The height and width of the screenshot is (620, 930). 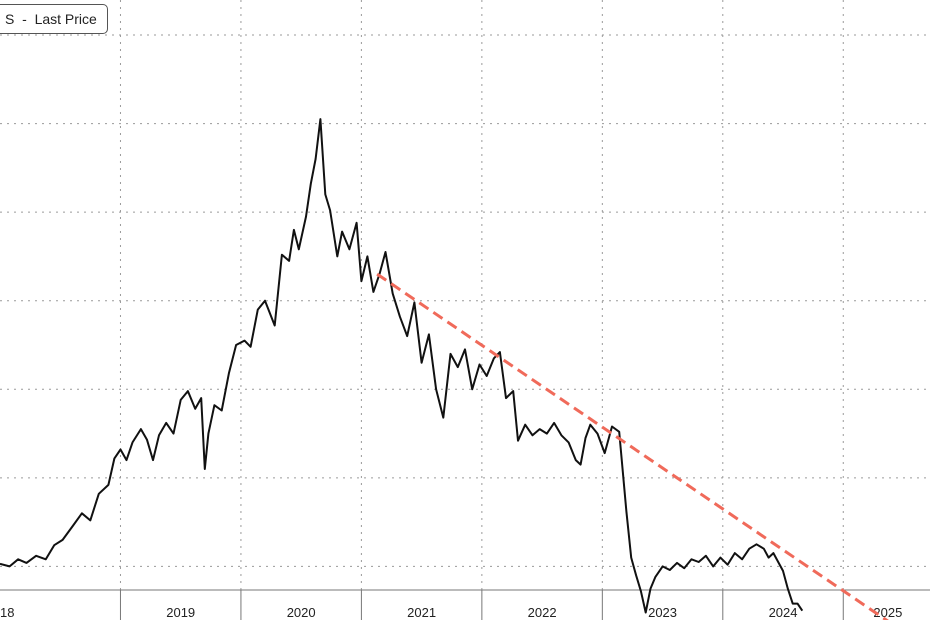 What do you see at coordinates (662, 612) in the screenshot?
I see `x-tick-label: 2023` at bounding box center [662, 612].